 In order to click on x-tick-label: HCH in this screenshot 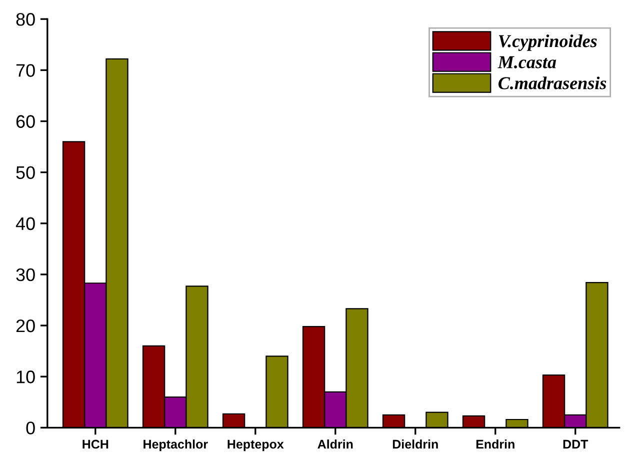, I will do `click(95, 444)`.